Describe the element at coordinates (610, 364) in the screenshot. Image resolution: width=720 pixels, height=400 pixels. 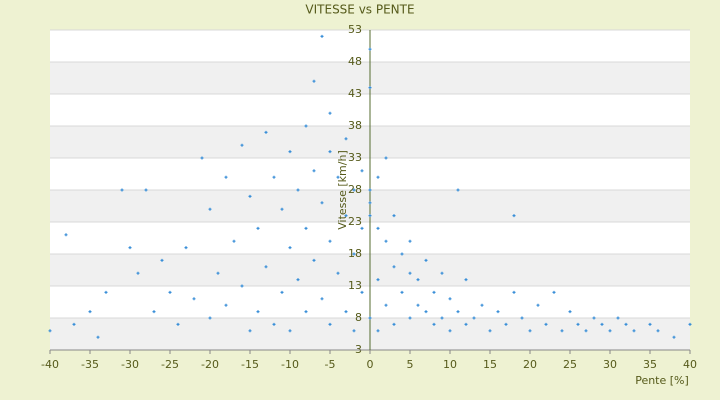
I see `x-tick-label: 30` at that location.